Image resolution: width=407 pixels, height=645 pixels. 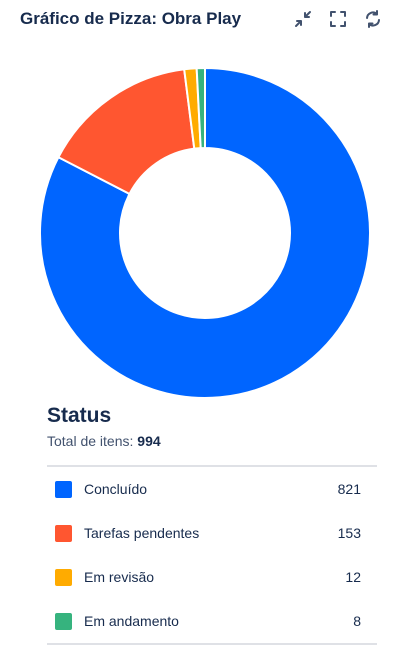 I want to click on legend-label: Em andamento, so click(x=131, y=621).